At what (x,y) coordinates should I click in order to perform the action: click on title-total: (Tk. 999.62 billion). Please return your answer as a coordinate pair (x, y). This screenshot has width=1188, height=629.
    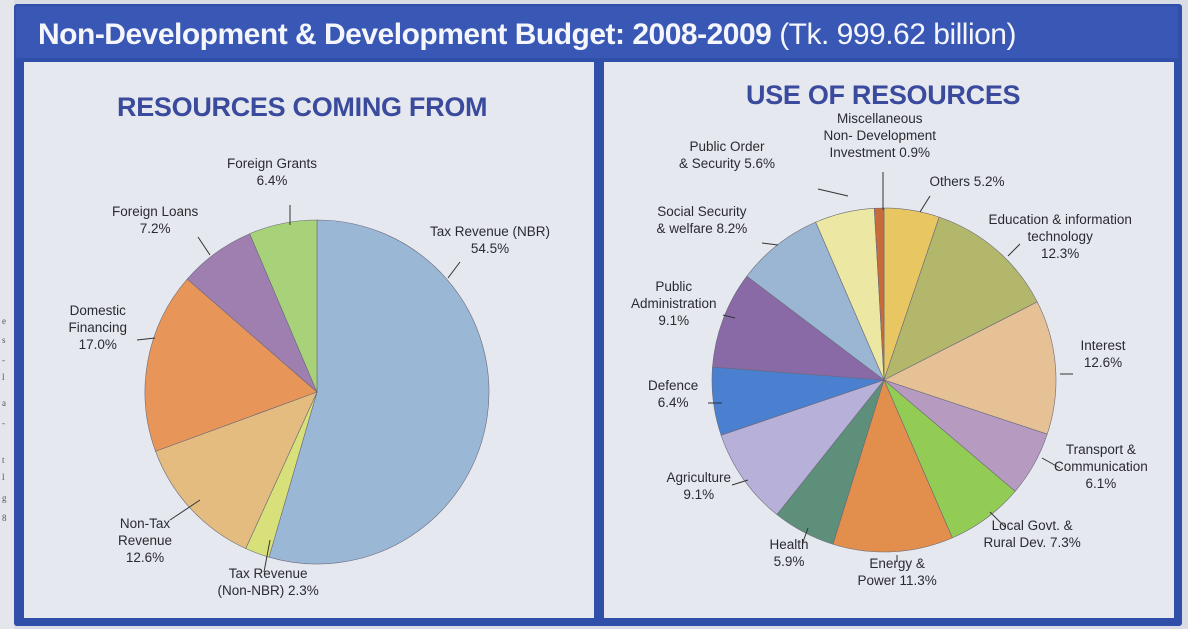
    Looking at the image, I should click on (897, 34).